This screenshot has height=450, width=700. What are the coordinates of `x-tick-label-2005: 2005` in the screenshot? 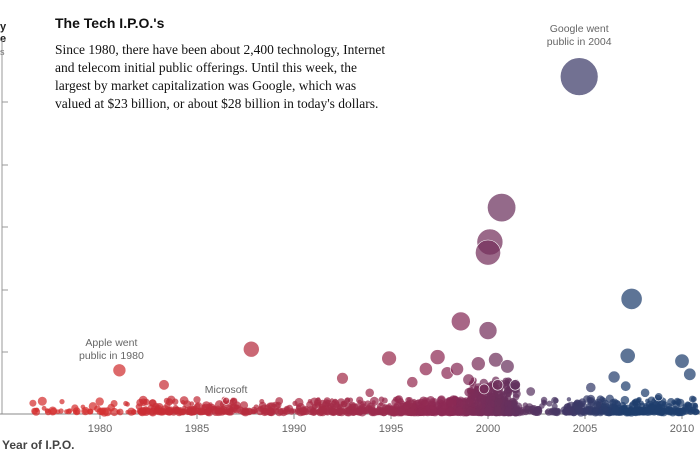 It's located at (585, 429).